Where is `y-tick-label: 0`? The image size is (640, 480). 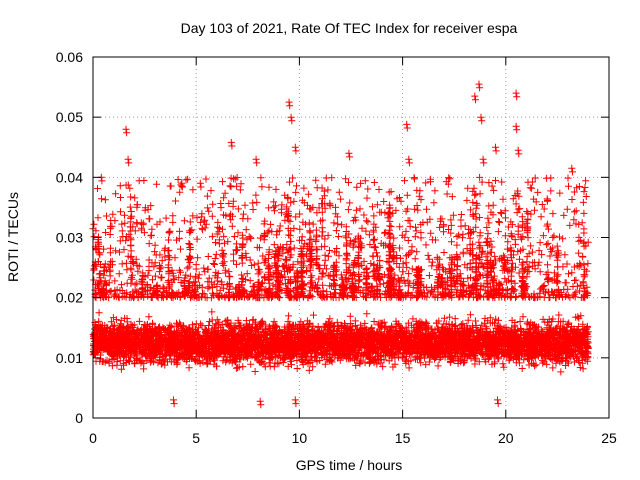
y-tick-label: 0 is located at coordinates (79, 418).